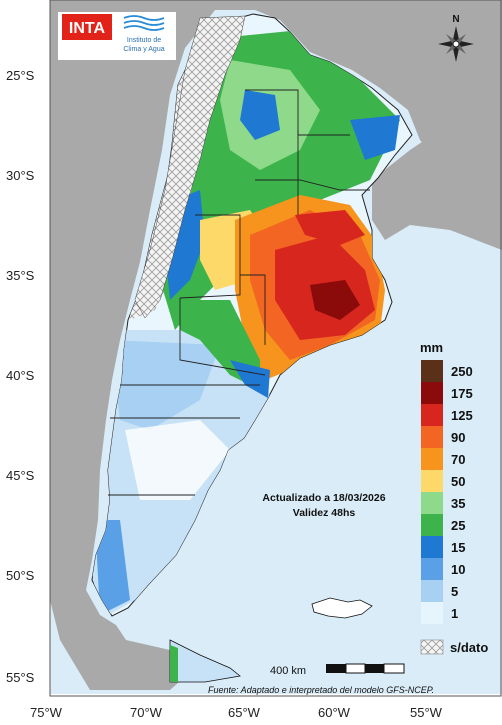  I want to click on institute-line2: Clima y Agua, so click(143, 49).